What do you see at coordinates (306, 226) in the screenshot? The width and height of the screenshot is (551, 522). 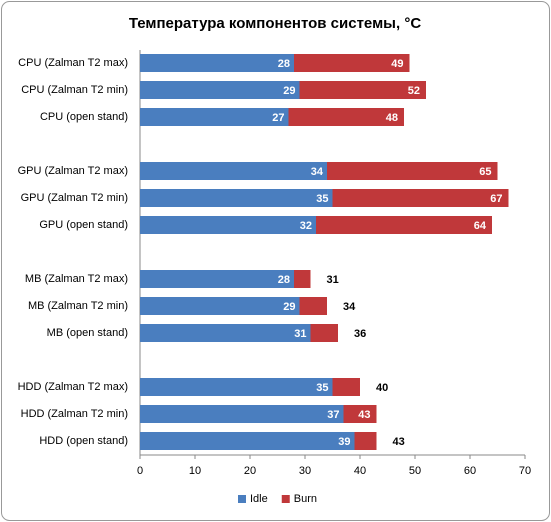 I see `value-label: 32` at bounding box center [306, 226].